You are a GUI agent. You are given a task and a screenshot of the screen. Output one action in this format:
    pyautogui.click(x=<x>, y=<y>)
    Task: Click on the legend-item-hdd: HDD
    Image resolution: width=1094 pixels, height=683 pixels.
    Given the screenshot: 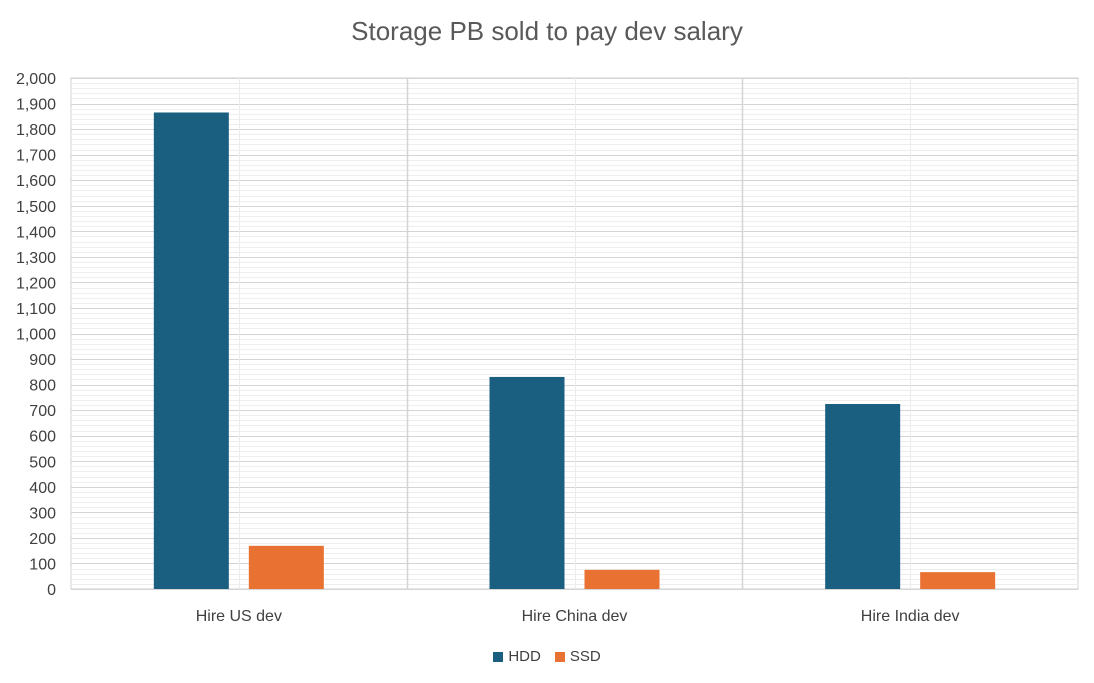 What is the action you would take?
    pyautogui.click(x=517, y=656)
    